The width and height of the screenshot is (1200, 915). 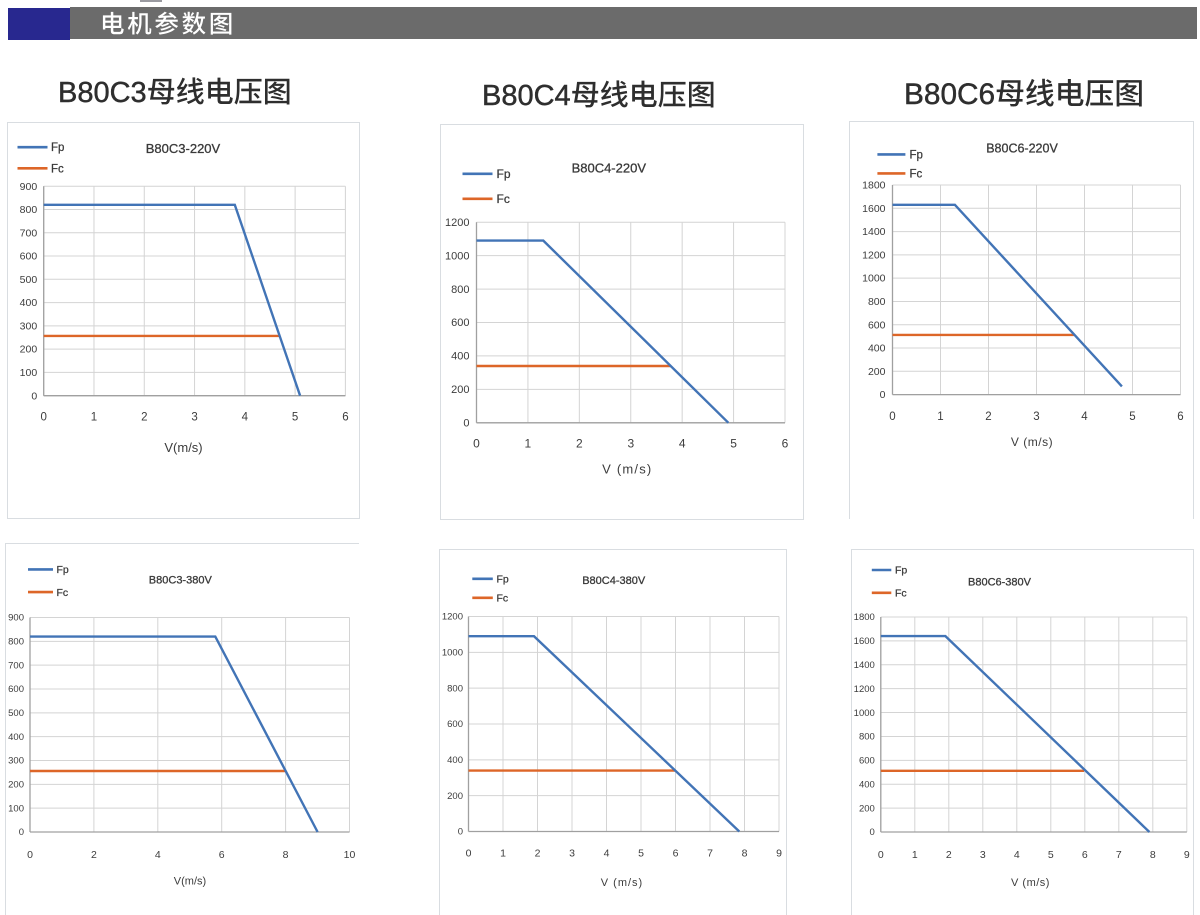 What do you see at coordinates (286, 855) in the screenshot?
I see `svg-text: 8` at bounding box center [286, 855].